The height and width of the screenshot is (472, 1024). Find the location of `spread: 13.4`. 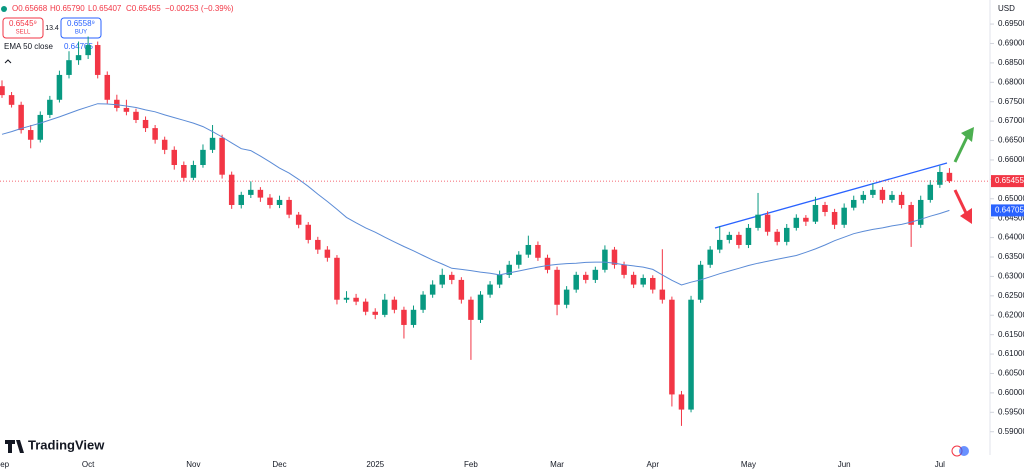

spread: 13.4 is located at coordinates (52, 28).